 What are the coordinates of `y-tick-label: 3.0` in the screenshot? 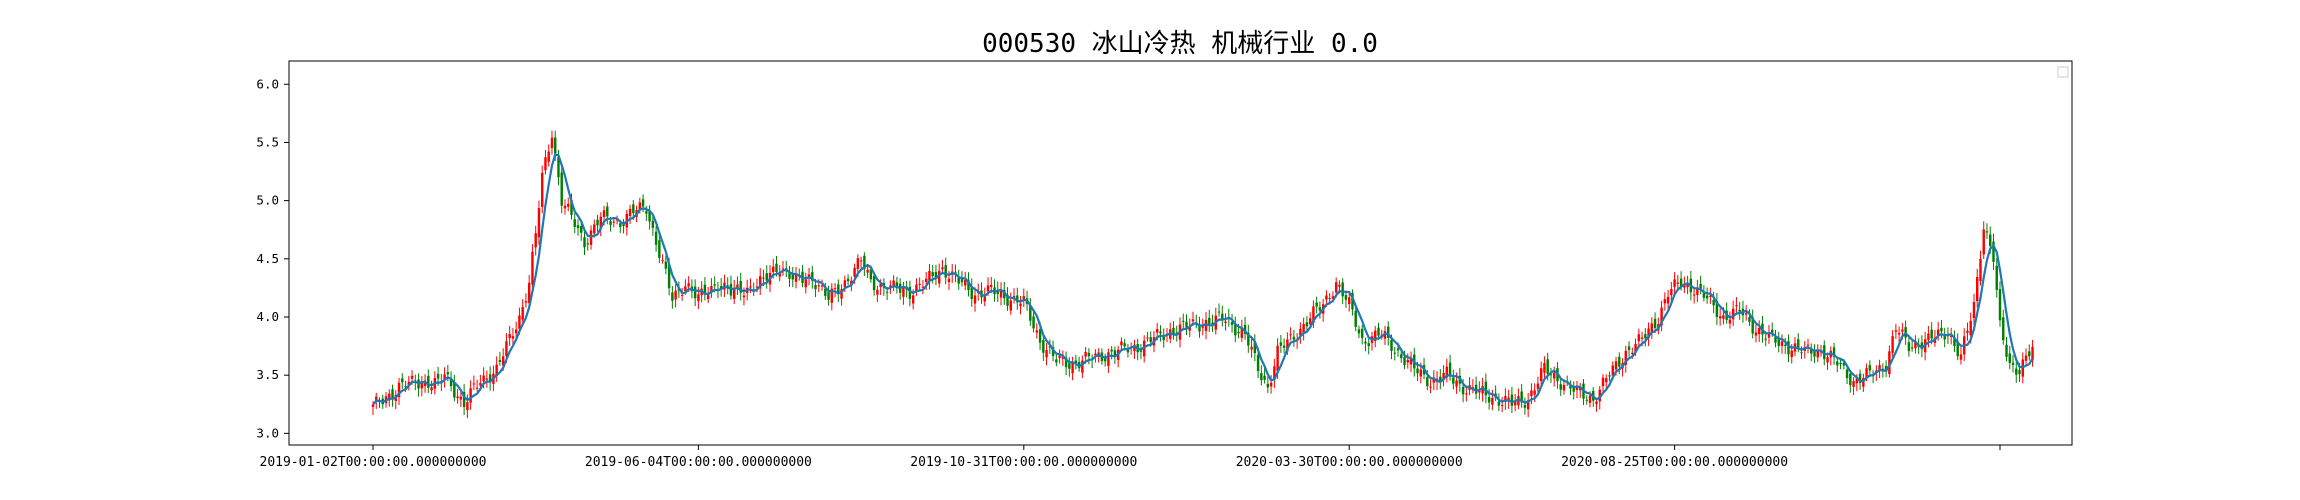 It's located at (267, 432).